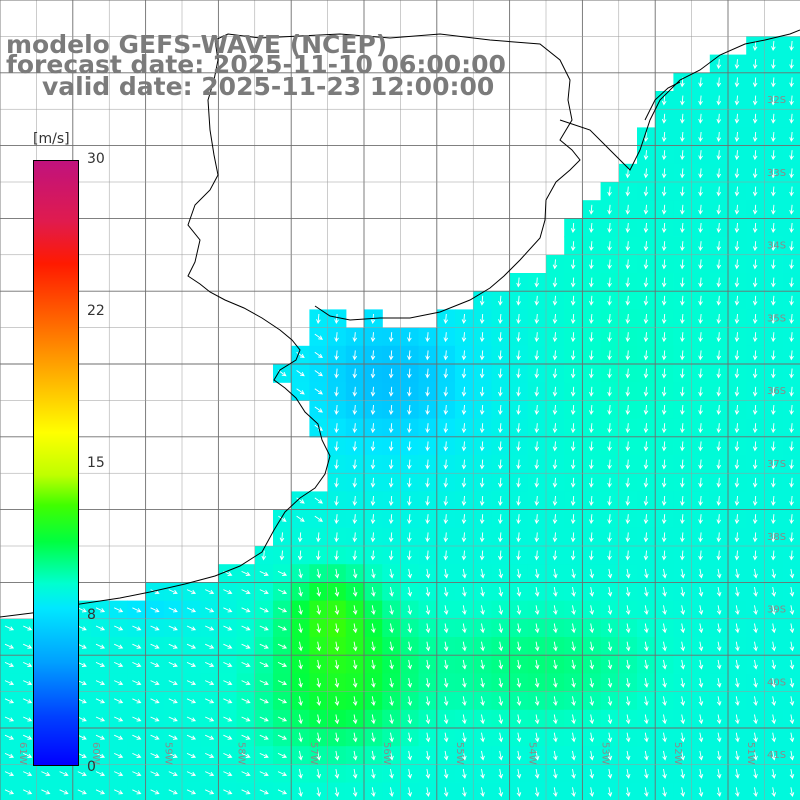  I want to click on lon-label: 52W, so click(677, 753).